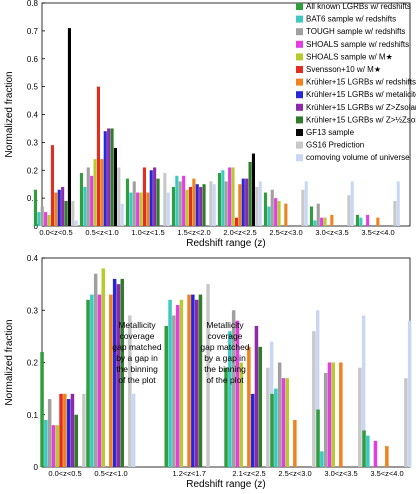 The width and height of the screenshot is (416, 494). Describe the element at coordinates (225, 484) in the screenshot. I see `x-axis-label: Redshift range (z)` at that location.